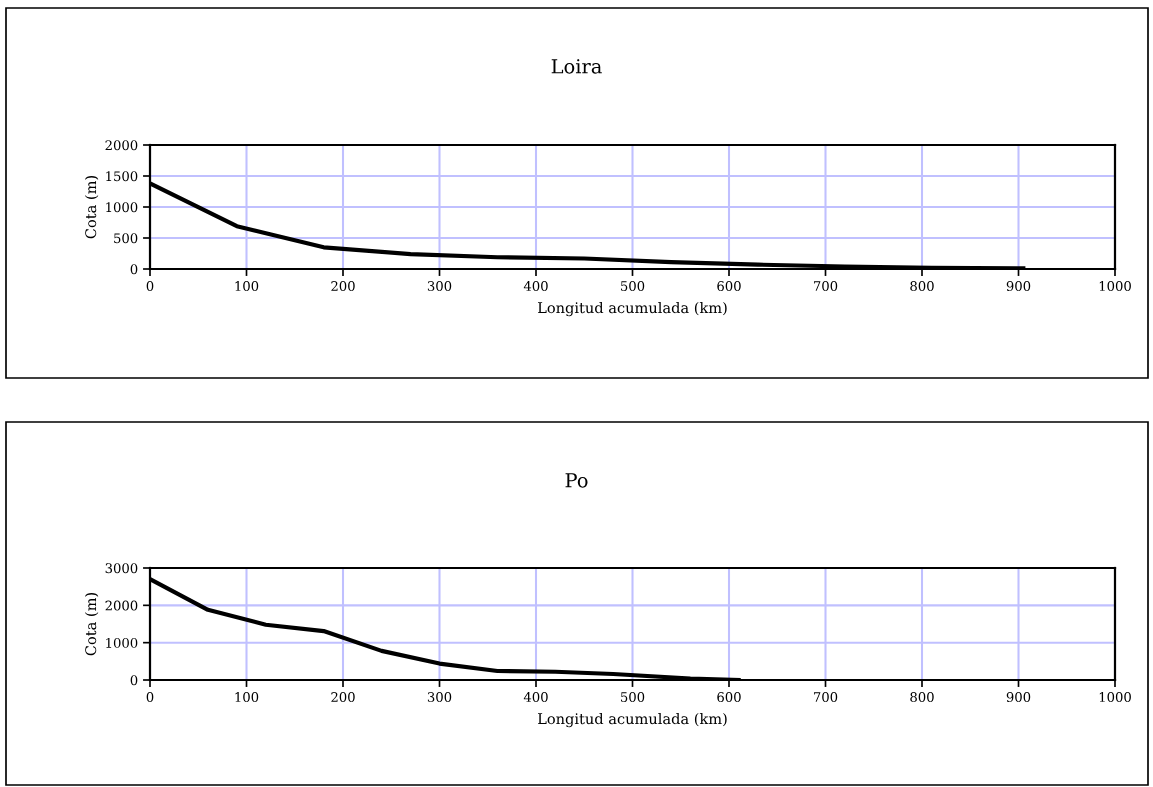  What do you see at coordinates (121, 568) in the screenshot?
I see `y-tick-label: 3000` at bounding box center [121, 568].